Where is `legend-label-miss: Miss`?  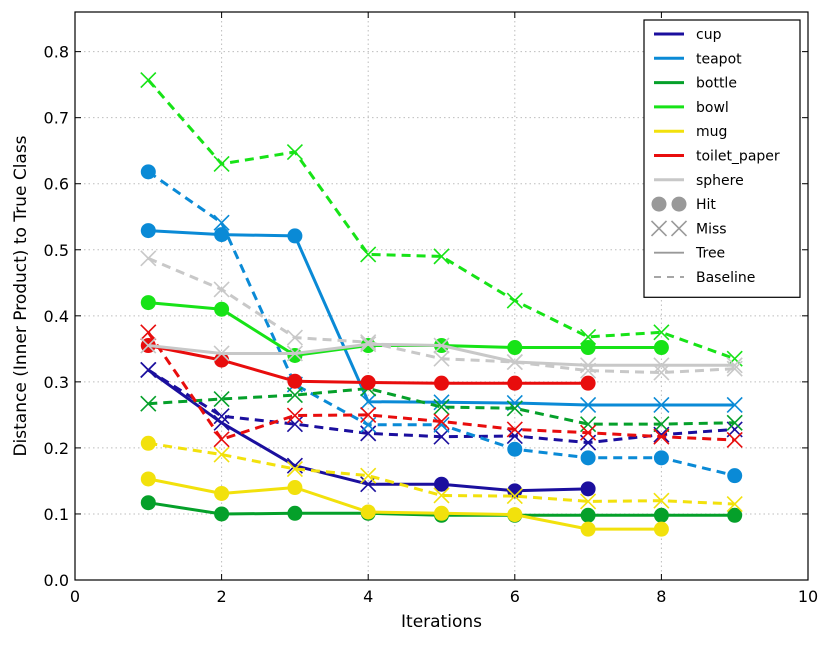 legend-label-miss: Miss is located at coordinates (711, 229).